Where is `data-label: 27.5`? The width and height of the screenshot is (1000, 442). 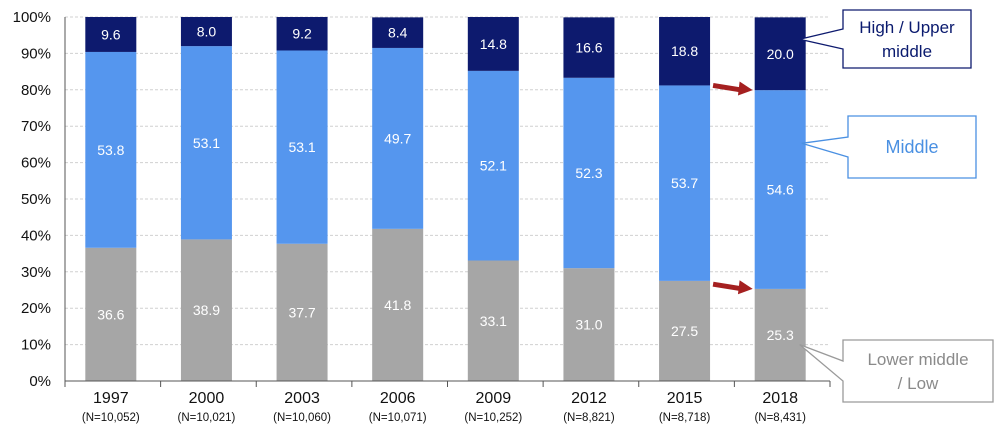
data-label: 27.5 is located at coordinates (684, 331).